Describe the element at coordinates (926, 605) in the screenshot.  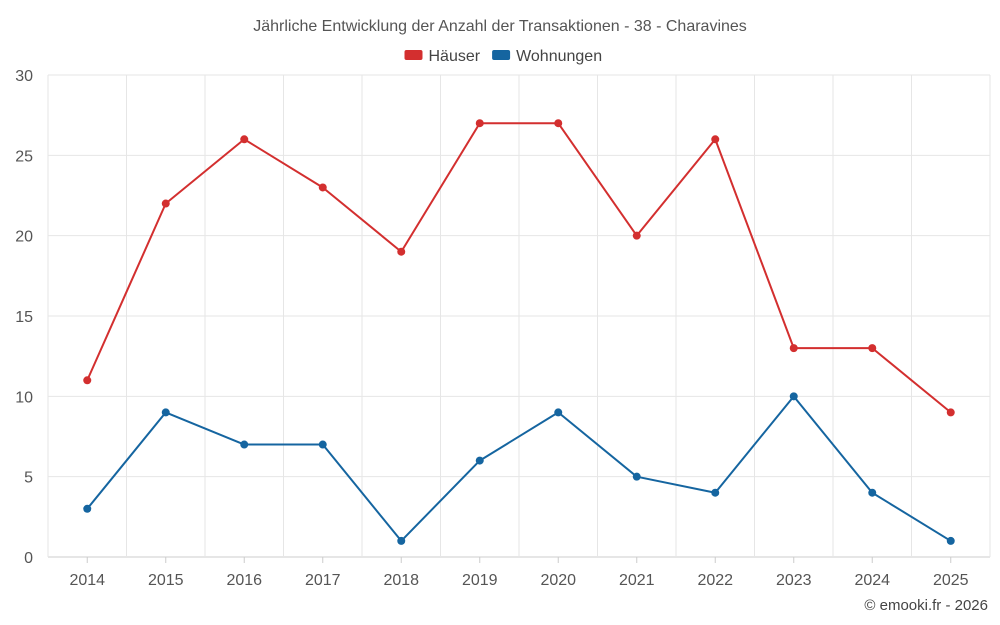
I see `credit-text: © emooki.fr - 2026` at that location.